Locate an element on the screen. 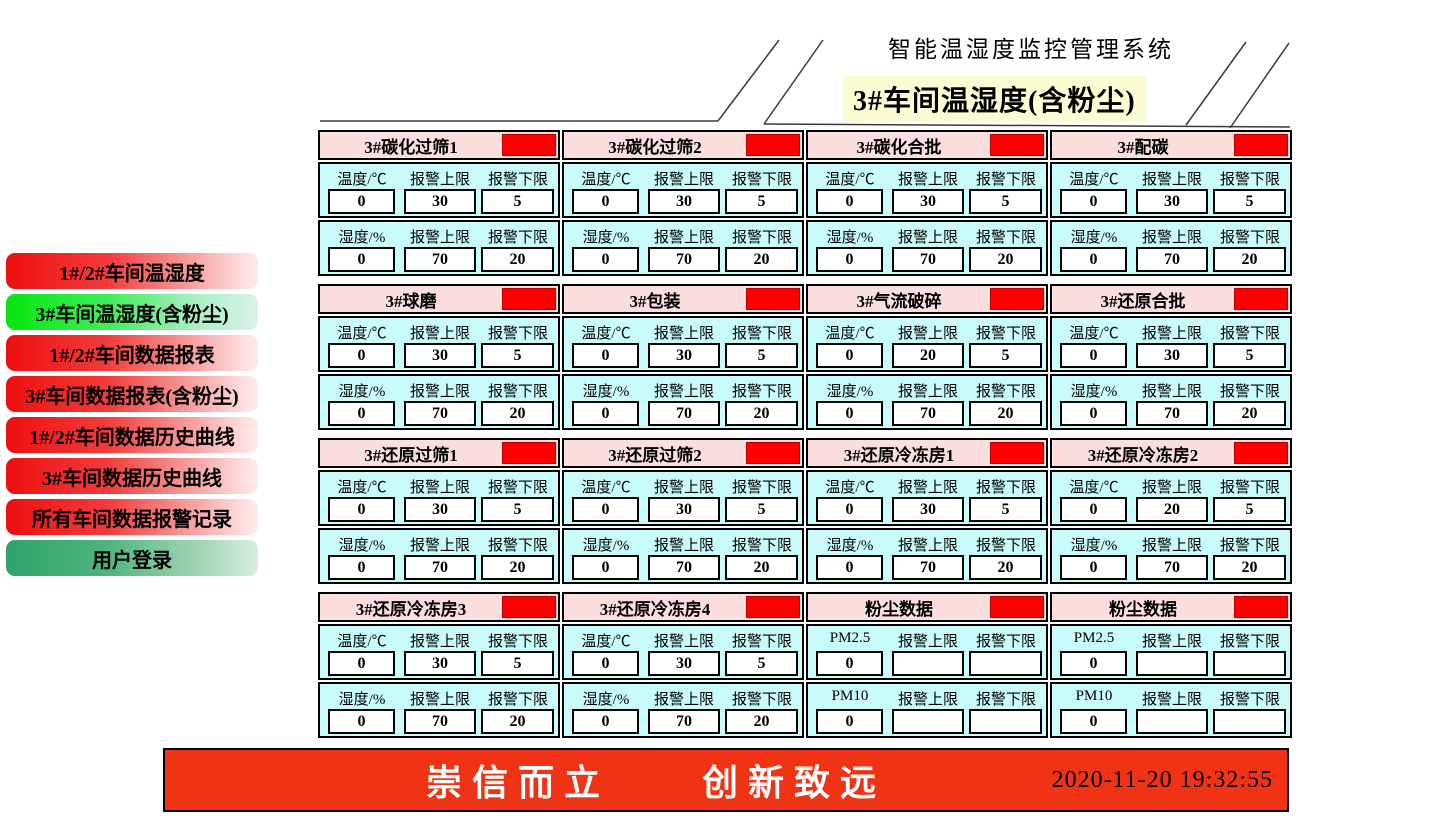 The image size is (1440, 834). sidebar-item-6: 所有车间数据报警记录 is located at coordinates (132, 517).